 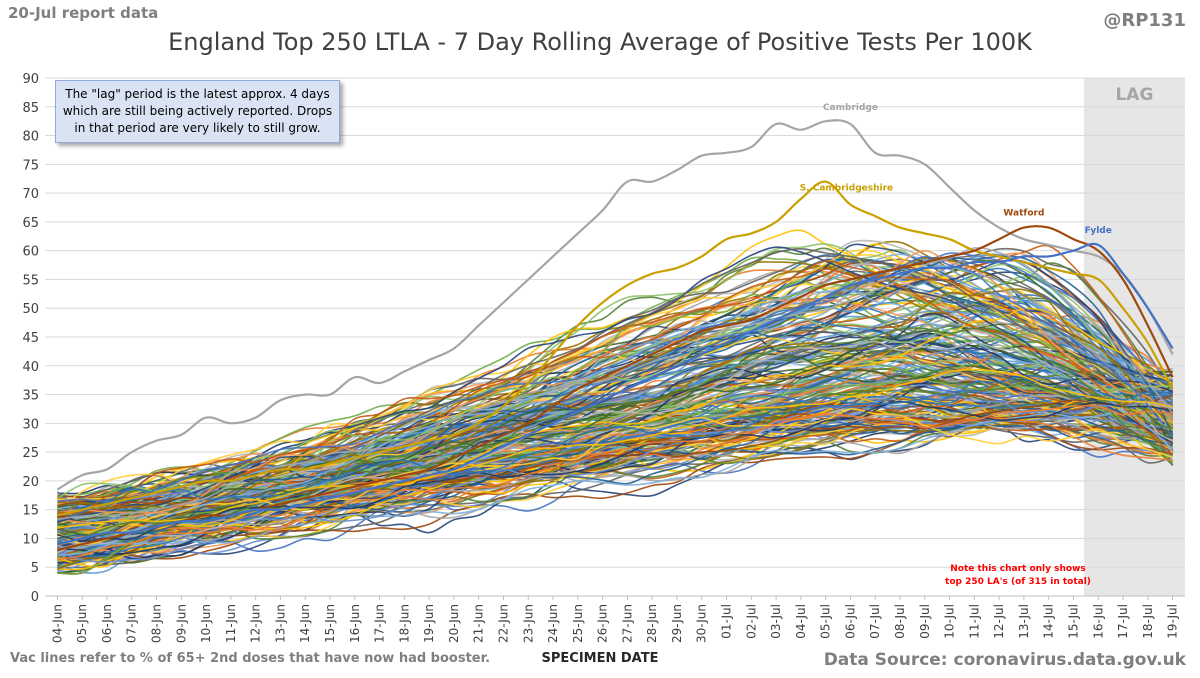 I want to click on x-tick-label: 12-Jun, so click(x=256, y=623).